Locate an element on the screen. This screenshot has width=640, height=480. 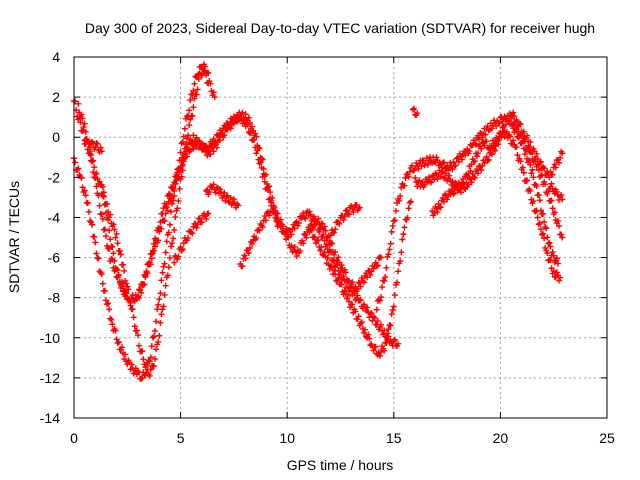
y-tick-label: 4 is located at coordinates (56, 57).